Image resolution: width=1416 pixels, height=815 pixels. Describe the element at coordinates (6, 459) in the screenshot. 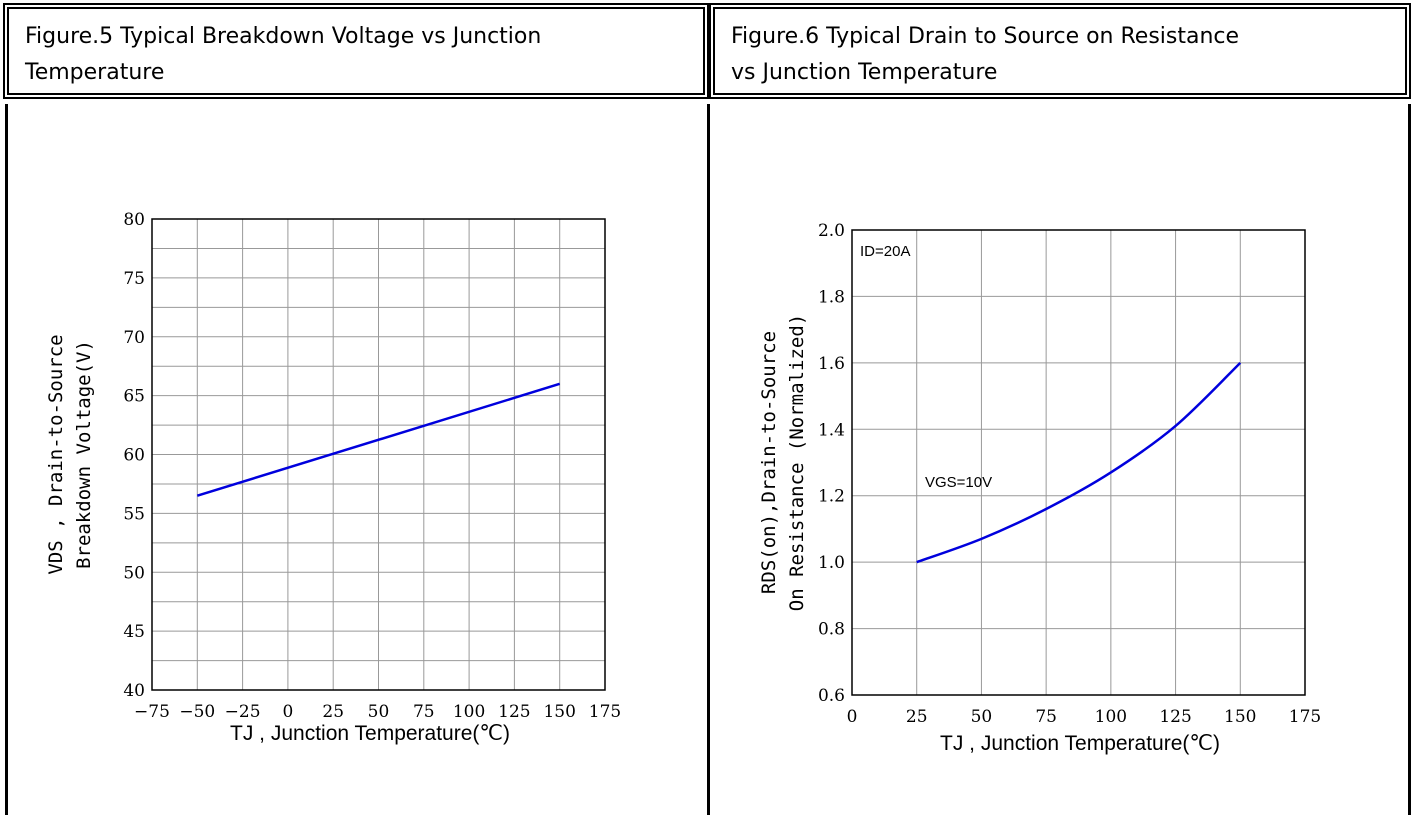

I see `left-border` at that location.